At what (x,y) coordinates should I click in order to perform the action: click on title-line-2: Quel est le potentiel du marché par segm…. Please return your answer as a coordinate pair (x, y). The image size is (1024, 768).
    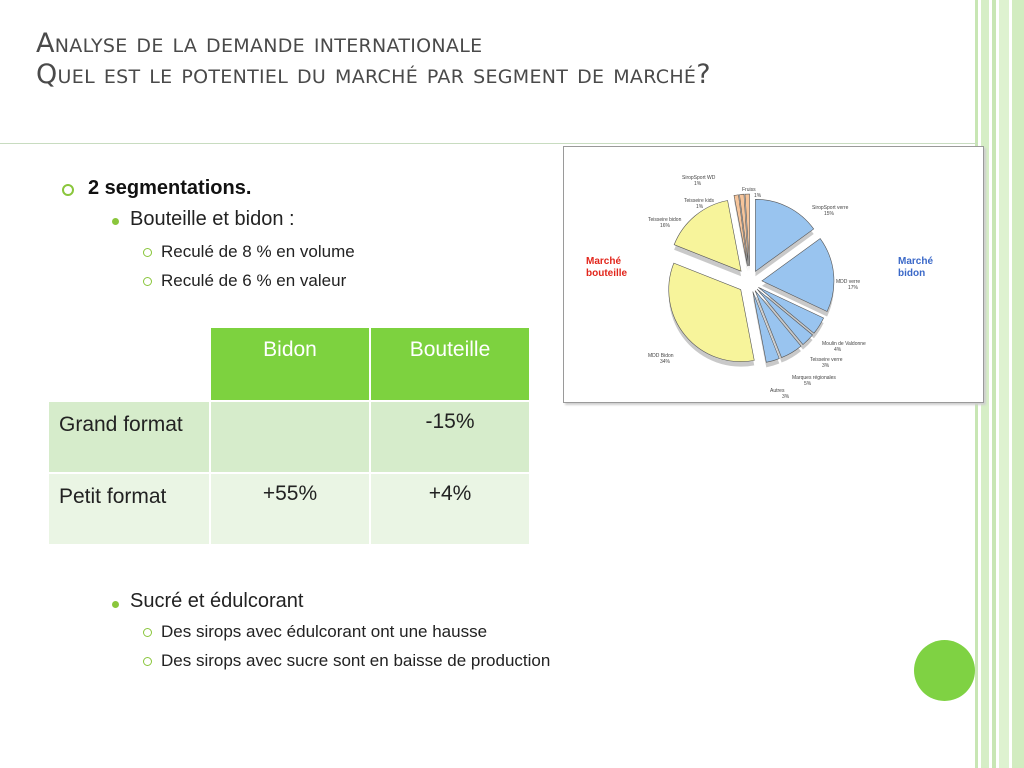
    Looking at the image, I should click on (373, 74).